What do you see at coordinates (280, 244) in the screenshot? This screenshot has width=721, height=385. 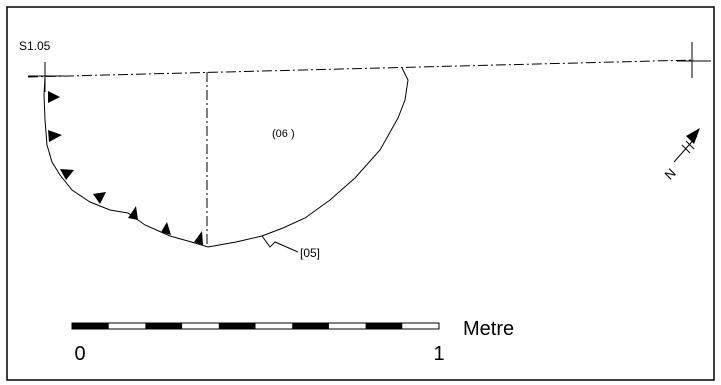 I see `cut-label-leader` at bounding box center [280, 244].